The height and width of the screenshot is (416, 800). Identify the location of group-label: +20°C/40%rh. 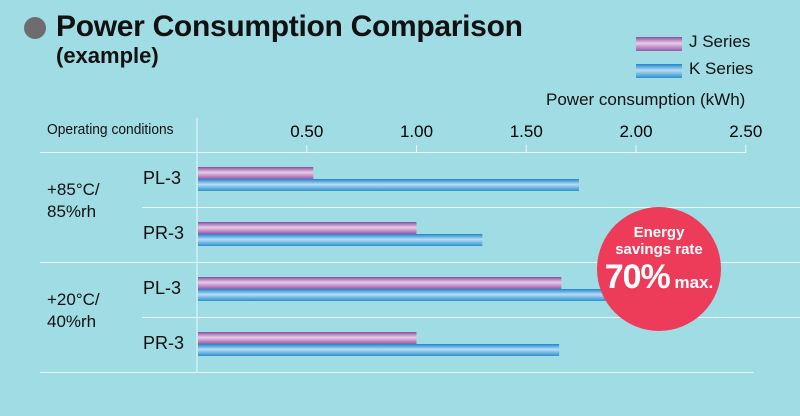
(73, 311).